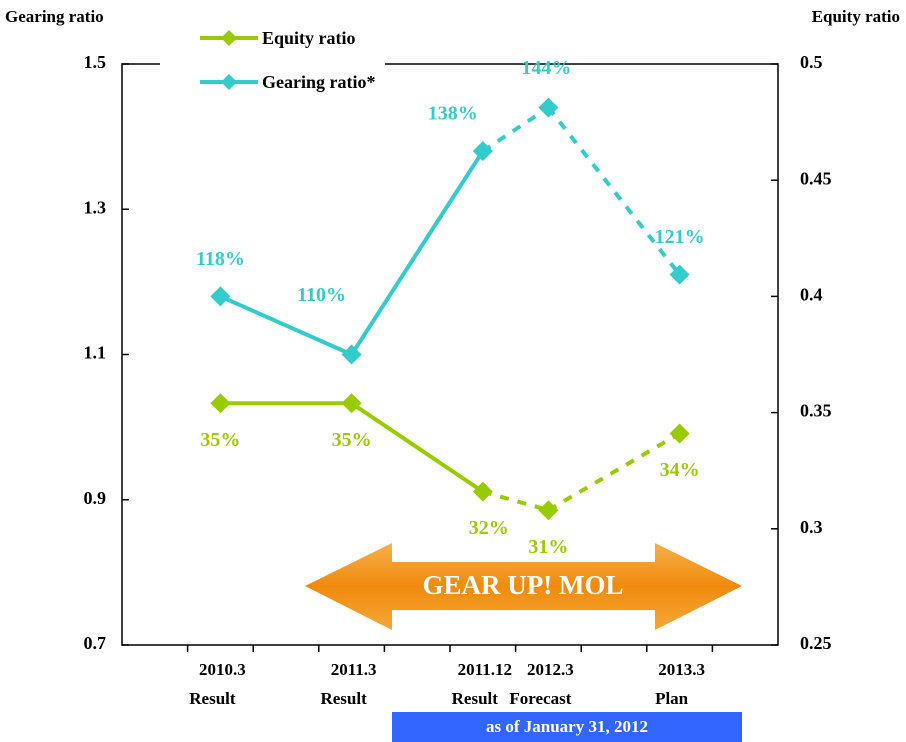 This screenshot has width=906, height=742. I want to click on y2-tick-label: 0.35, so click(816, 411).